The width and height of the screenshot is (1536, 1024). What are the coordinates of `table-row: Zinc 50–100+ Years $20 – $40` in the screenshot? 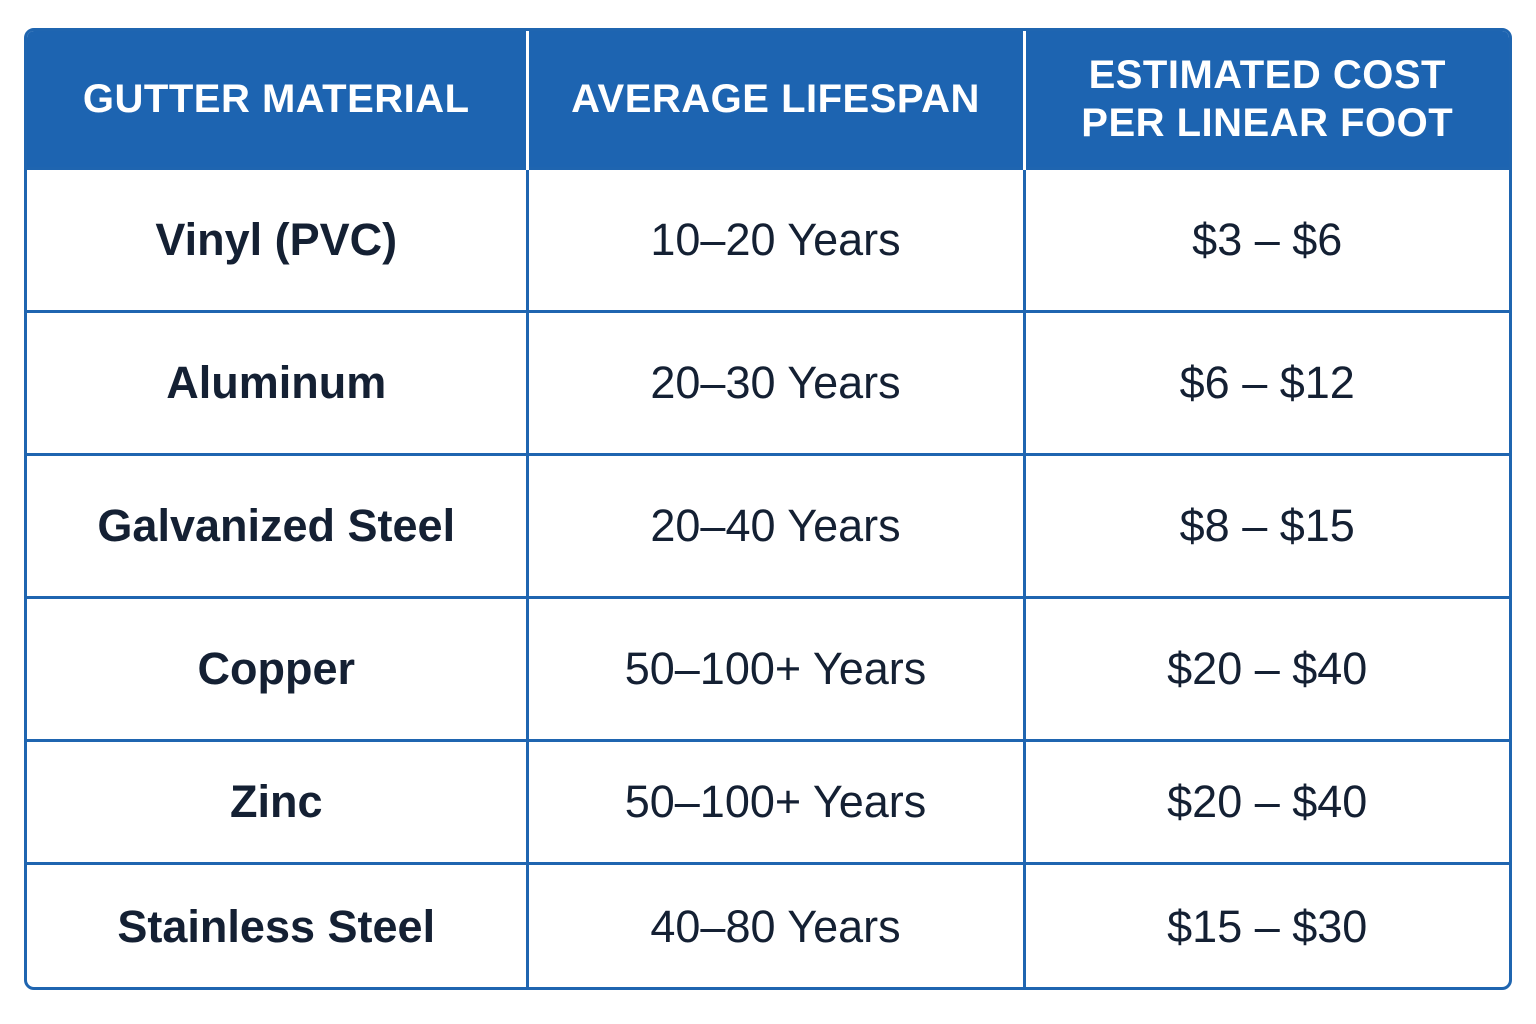 It's located at (768, 800).